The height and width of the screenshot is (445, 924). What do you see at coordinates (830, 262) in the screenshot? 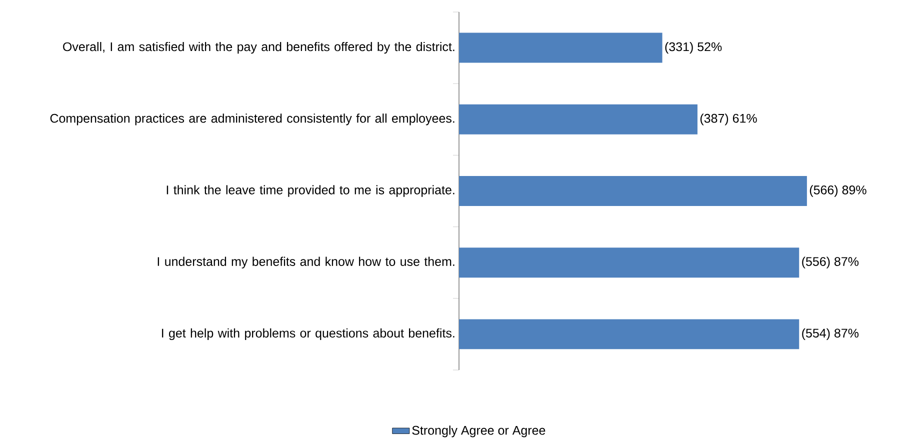
I see `data-label: (556) 87%` at bounding box center [830, 262].